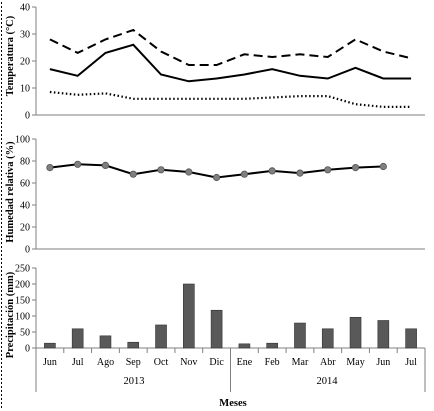  What do you see at coordinates (22, 317) in the screenshot?
I see `precipitation-y-tick-label: 100` at bounding box center [22, 317].